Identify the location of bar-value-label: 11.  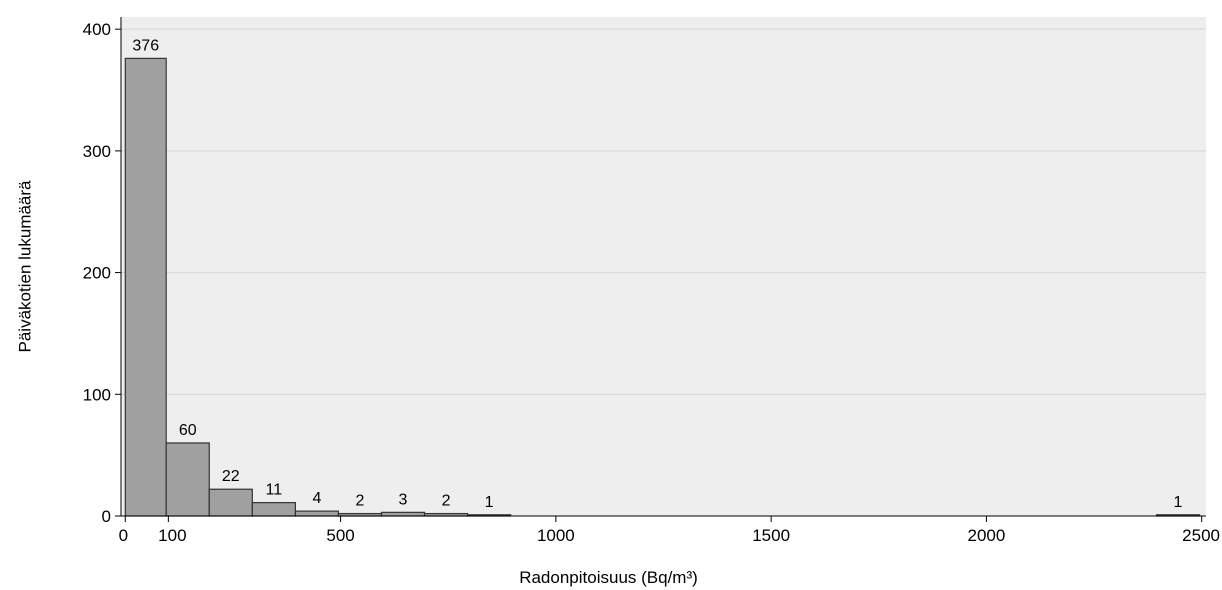
(274, 490).